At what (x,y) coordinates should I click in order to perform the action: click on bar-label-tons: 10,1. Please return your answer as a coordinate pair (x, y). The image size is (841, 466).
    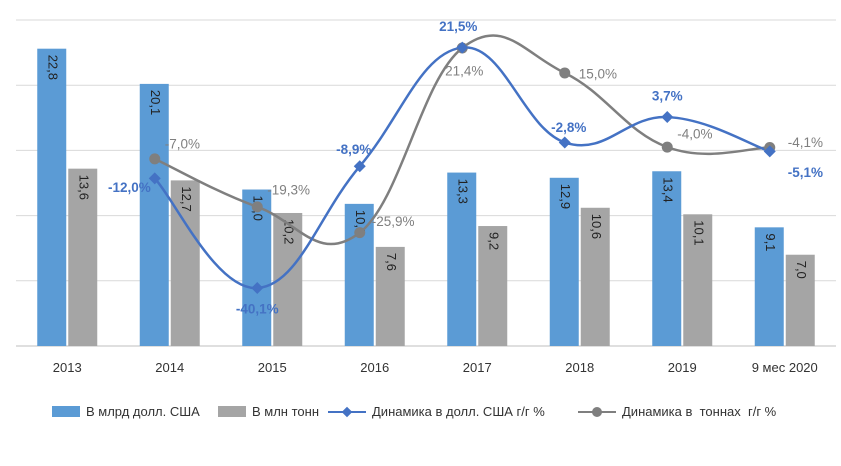
    Looking at the image, I should click on (698, 232).